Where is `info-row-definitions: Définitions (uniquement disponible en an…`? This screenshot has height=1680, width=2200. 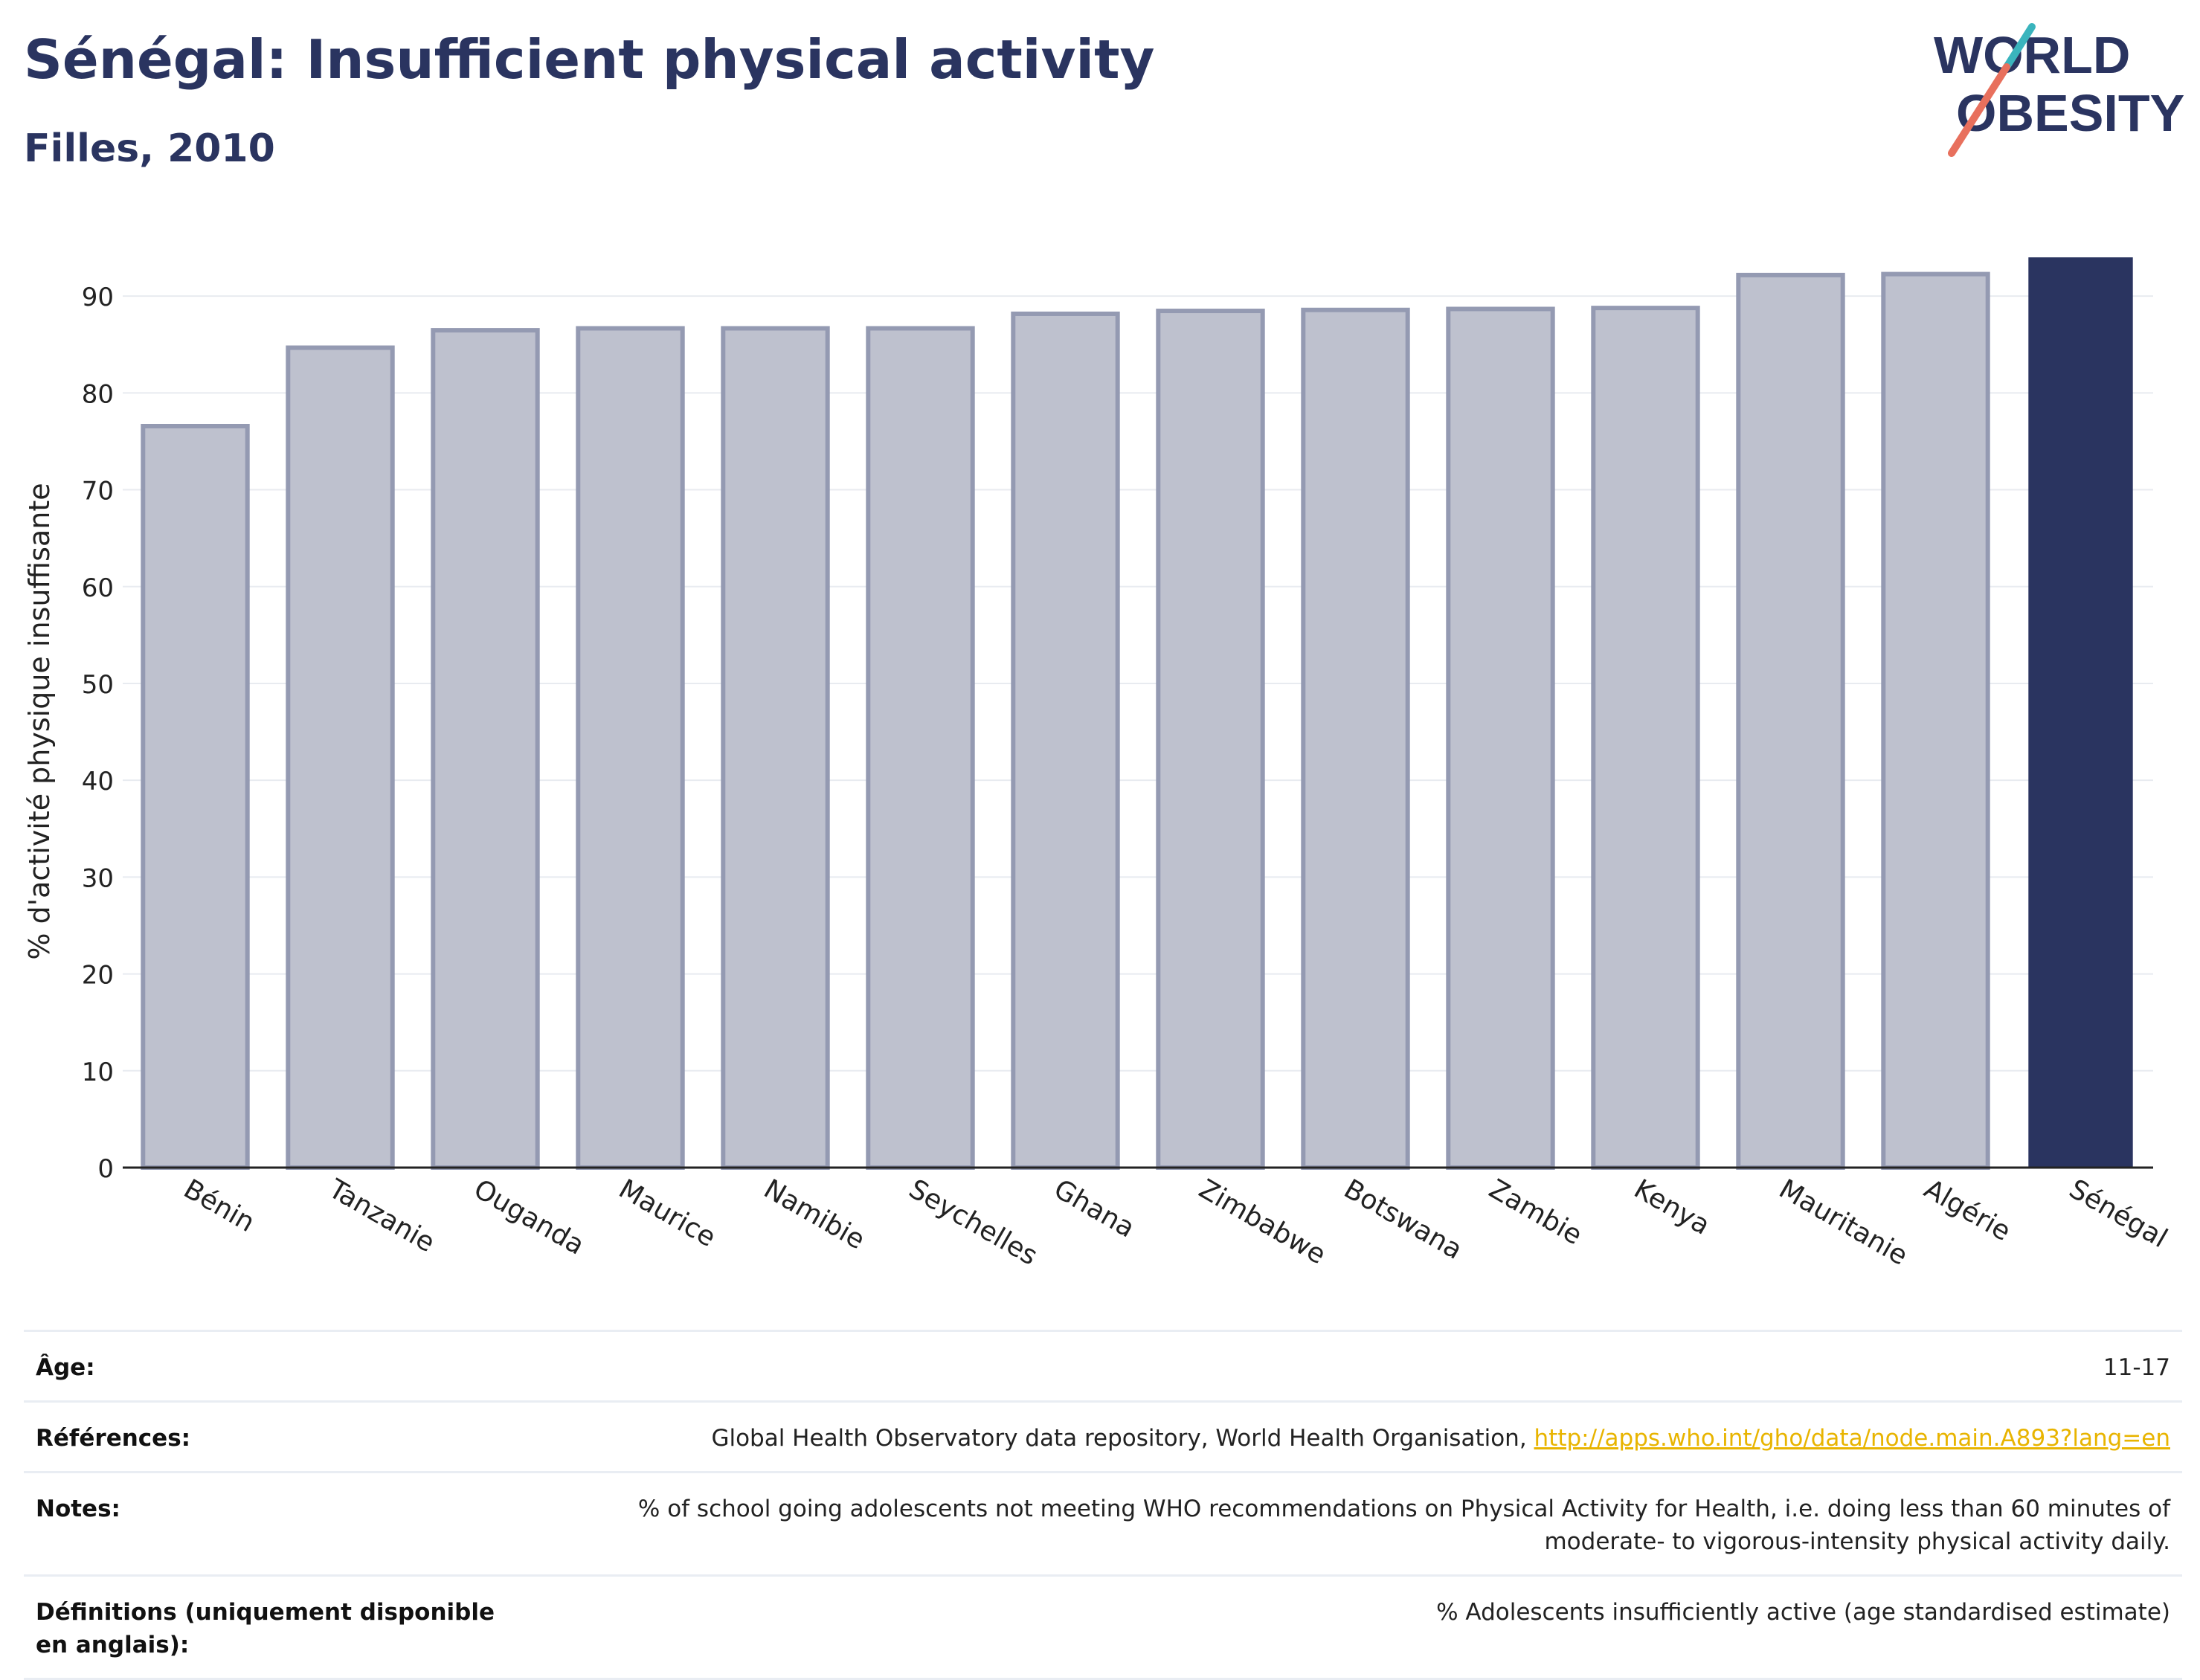
info-row-definitions: Définitions (uniquement disponible en an… is located at coordinates (1103, 1628).